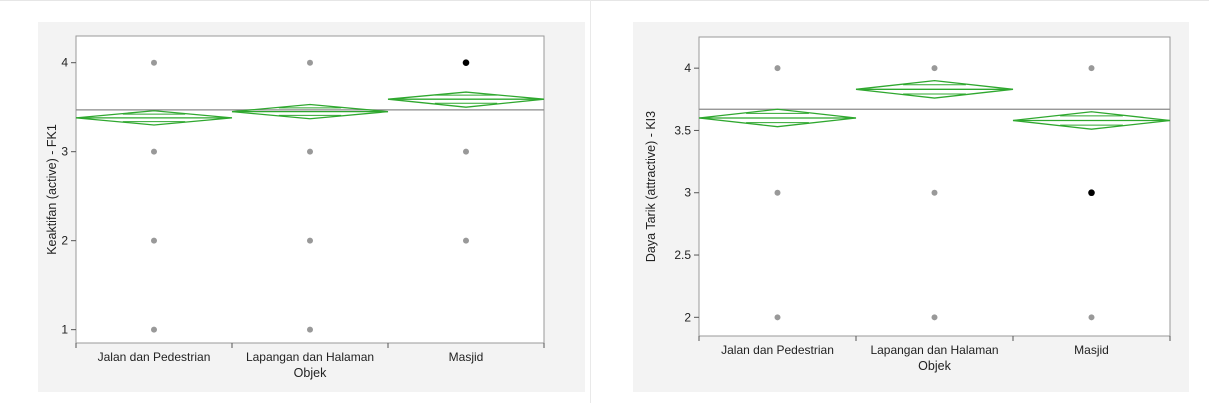 The image size is (1209, 403). I want to click on y-axis-title: Keaktifan (active) - FK1, so click(52, 189).